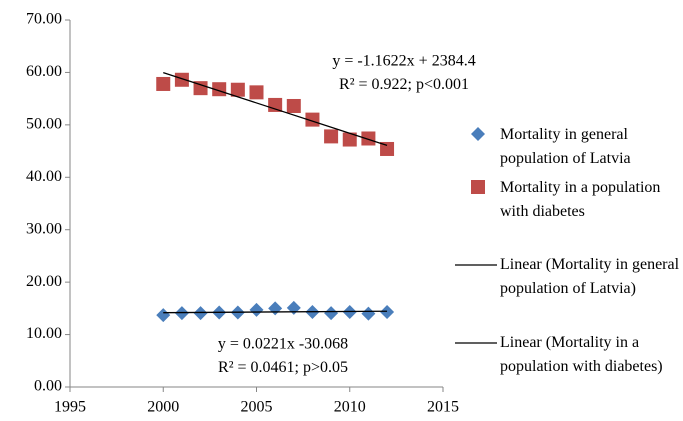 This screenshot has width=683, height=421. I want to click on x-tick-label: 2000, so click(163, 407).